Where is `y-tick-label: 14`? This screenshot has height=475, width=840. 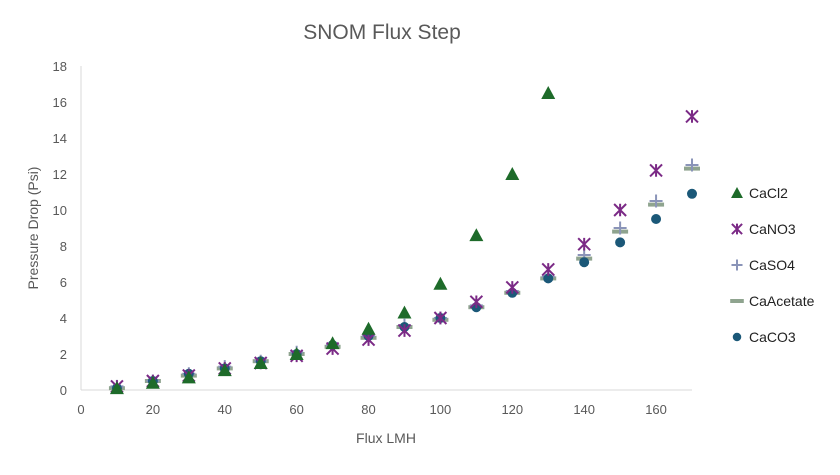
y-tick-label: 14 is located at coordinates (60, 138).